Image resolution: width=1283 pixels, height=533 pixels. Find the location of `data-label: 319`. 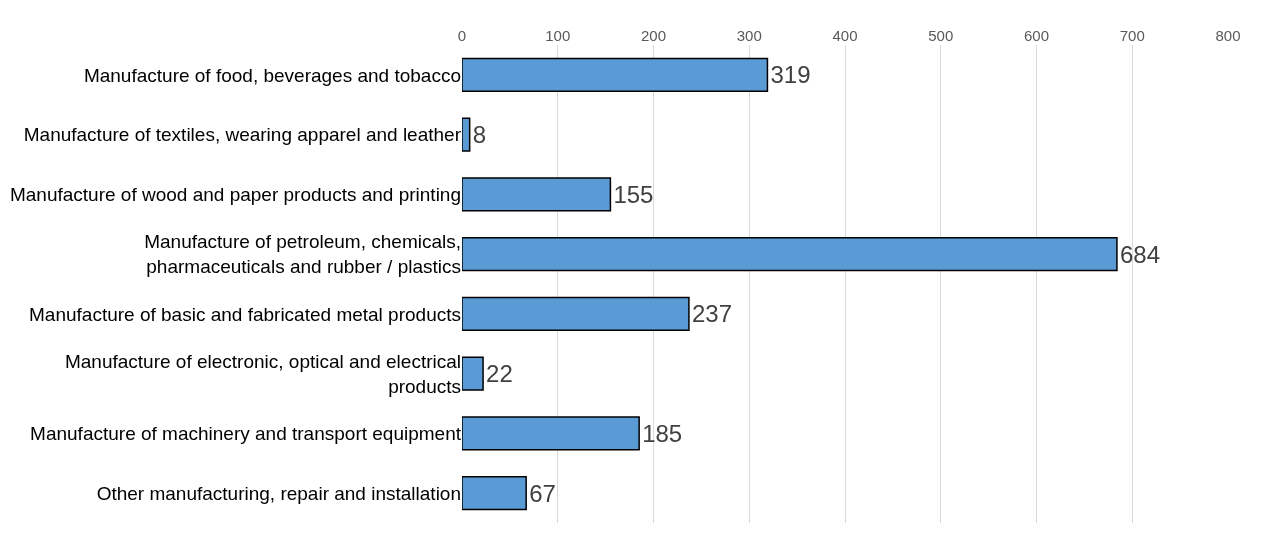

data-label: 319 is located at coordinates (790, 75).